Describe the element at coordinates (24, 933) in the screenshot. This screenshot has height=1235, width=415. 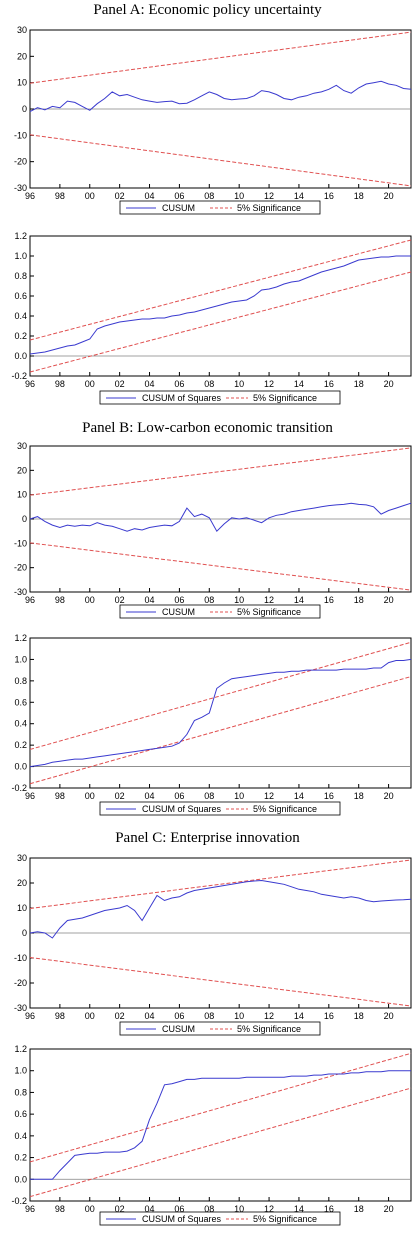
I see `y-tick-label: 0` at that location.